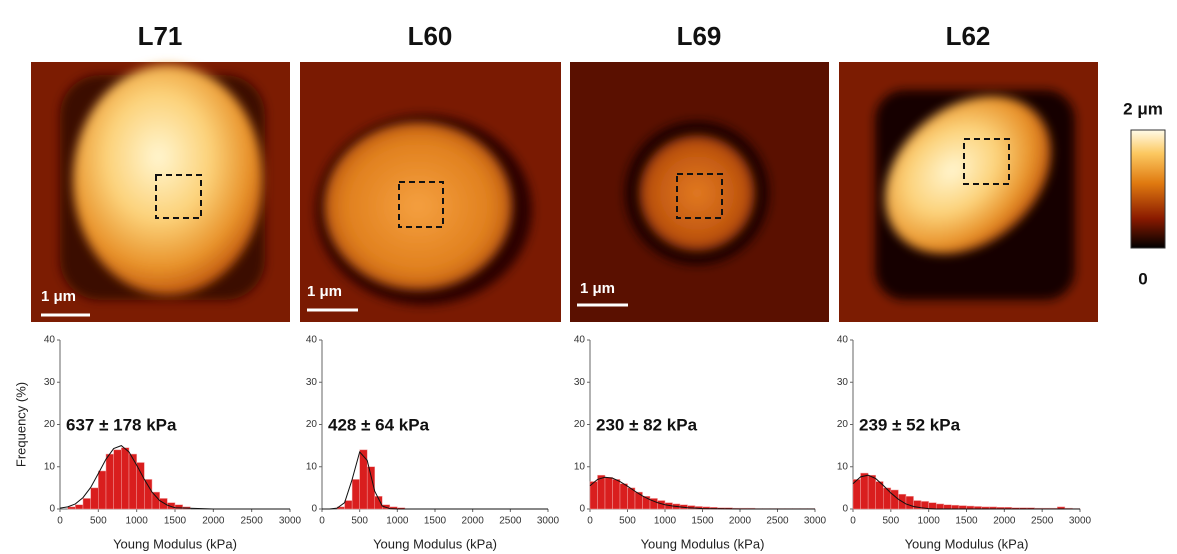 Image resolution: width=1177 pixels, height=554 pixels. I want to click on colorbar, so click(1148, 189).